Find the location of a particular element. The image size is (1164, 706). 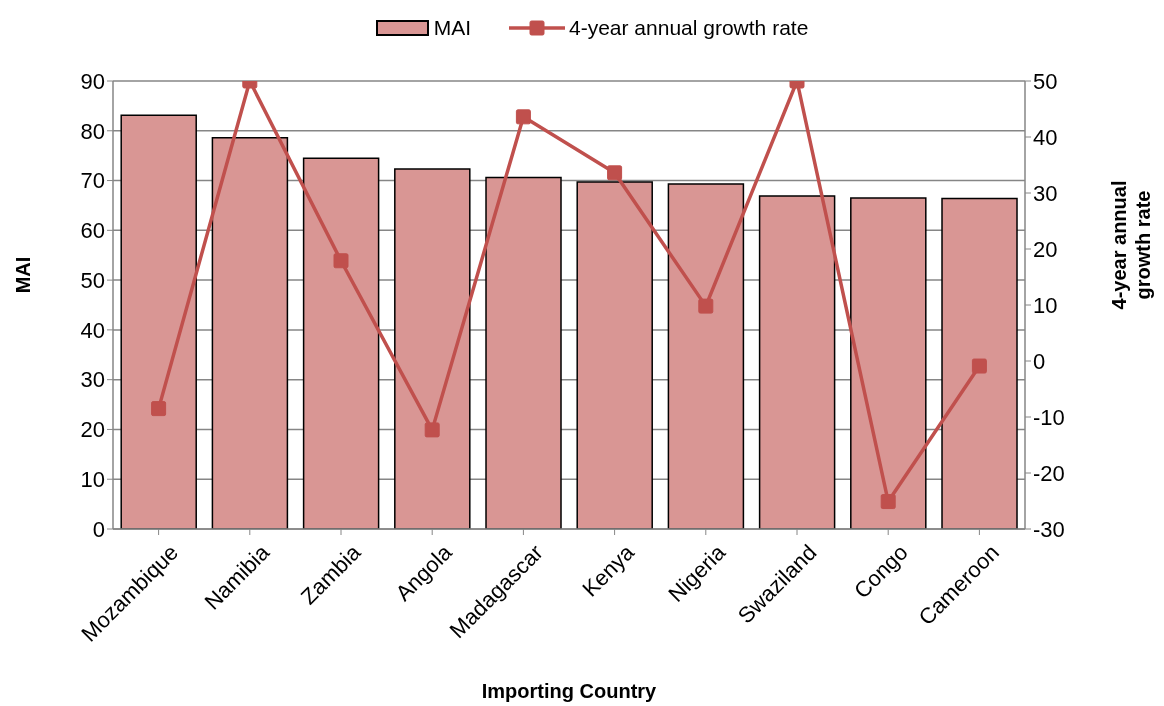

y-tick-label: 60 is located at coordinates (92, 231).